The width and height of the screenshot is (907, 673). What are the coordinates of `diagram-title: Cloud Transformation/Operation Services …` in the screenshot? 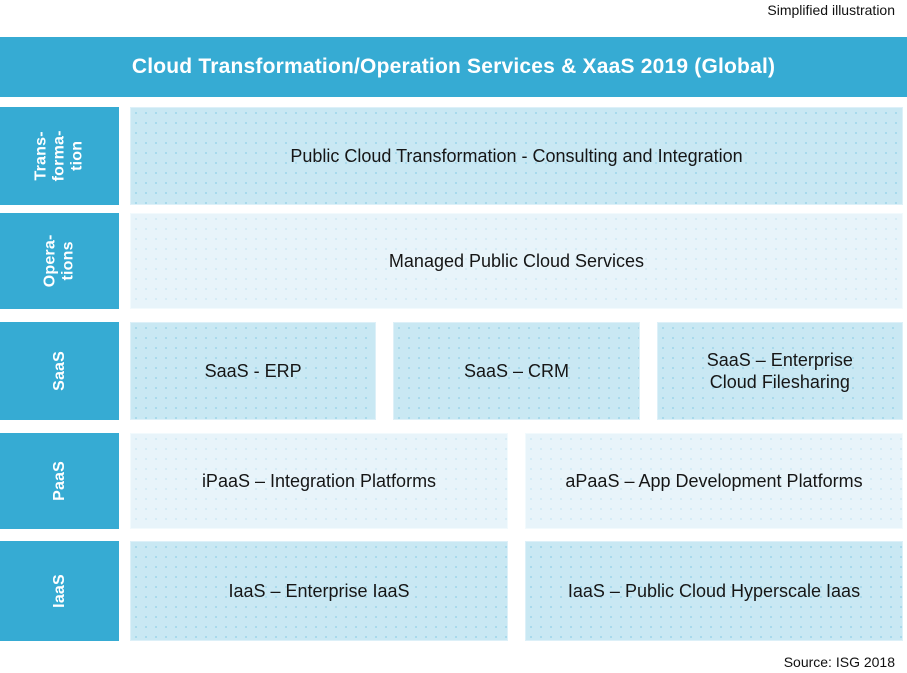 It's located at (453, 66).